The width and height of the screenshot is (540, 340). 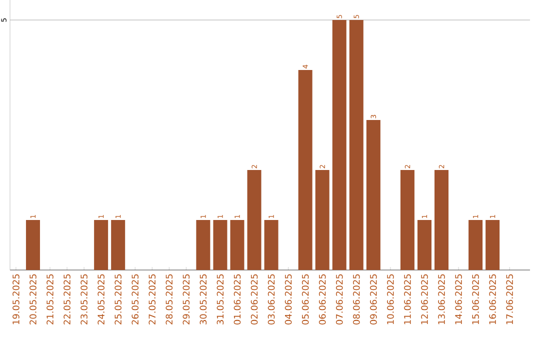 What do you see at coordinates (475, 299) in the screenshot?
I see `x-tick-label: 15.06.2025` at bounding box center [475, 299].